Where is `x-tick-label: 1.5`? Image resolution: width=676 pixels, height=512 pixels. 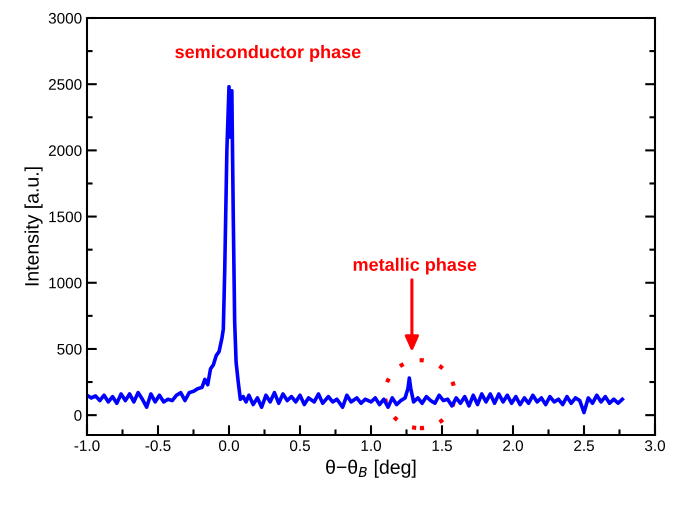
x-tick-label: 1.5 is located at coordinates (442, 446).